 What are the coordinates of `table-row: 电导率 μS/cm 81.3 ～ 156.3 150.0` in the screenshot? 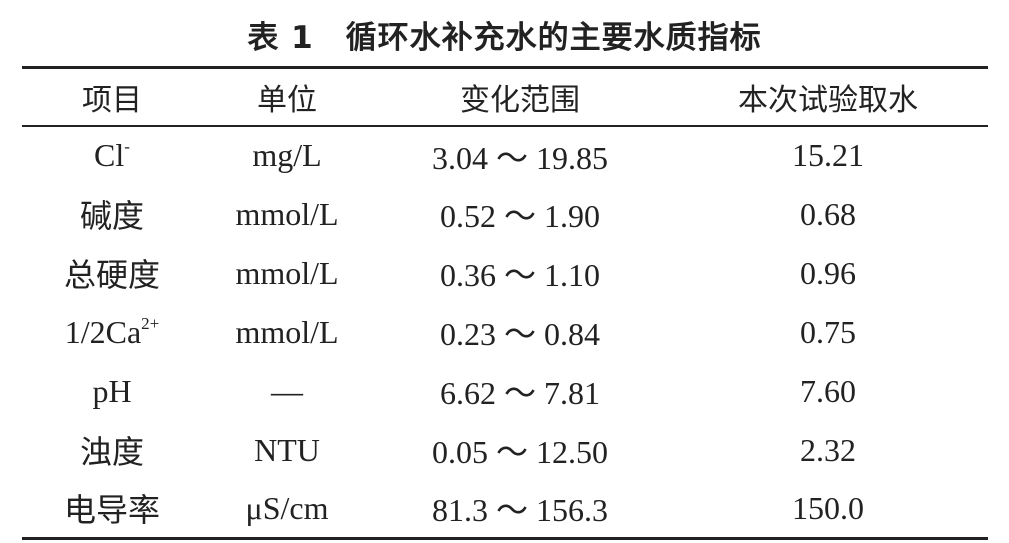 It's located at (505, 509).